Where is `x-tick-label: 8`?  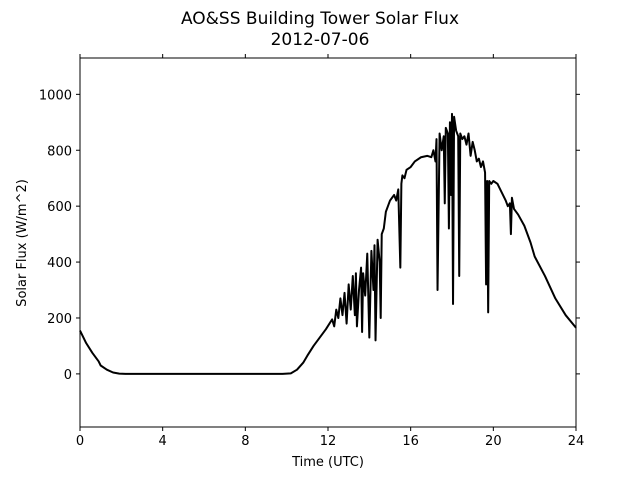
x-tick-label: 8 is located at coordinates (245, 441).